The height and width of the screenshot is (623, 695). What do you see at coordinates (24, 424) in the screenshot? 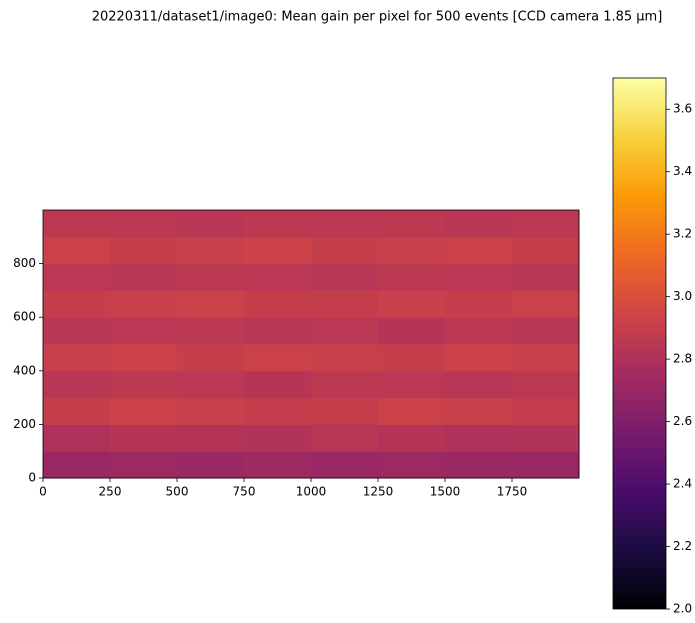
I see `y-tick-label: 200` at bounding box center [24, 424].